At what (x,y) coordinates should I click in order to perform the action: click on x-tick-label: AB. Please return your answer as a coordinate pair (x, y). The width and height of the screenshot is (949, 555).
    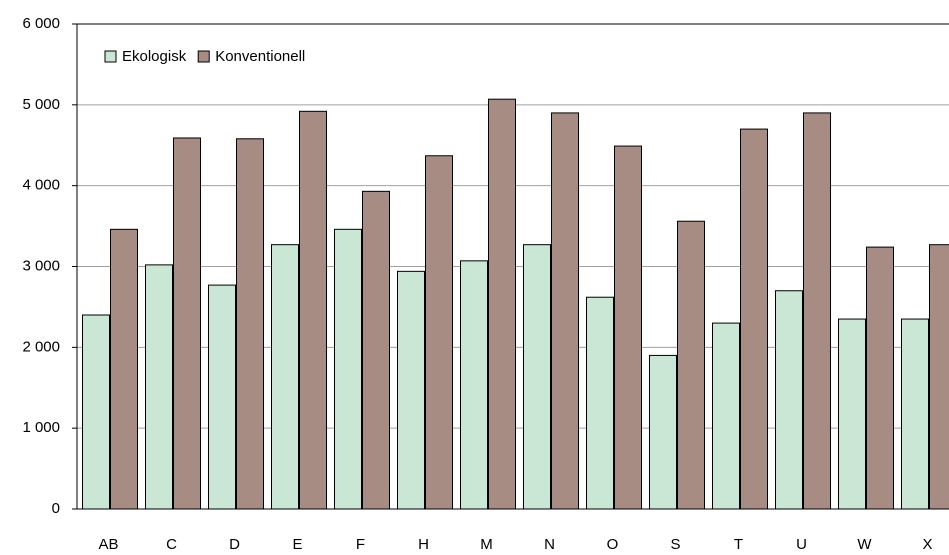
    Looking at the image, I should click on (108, 544).